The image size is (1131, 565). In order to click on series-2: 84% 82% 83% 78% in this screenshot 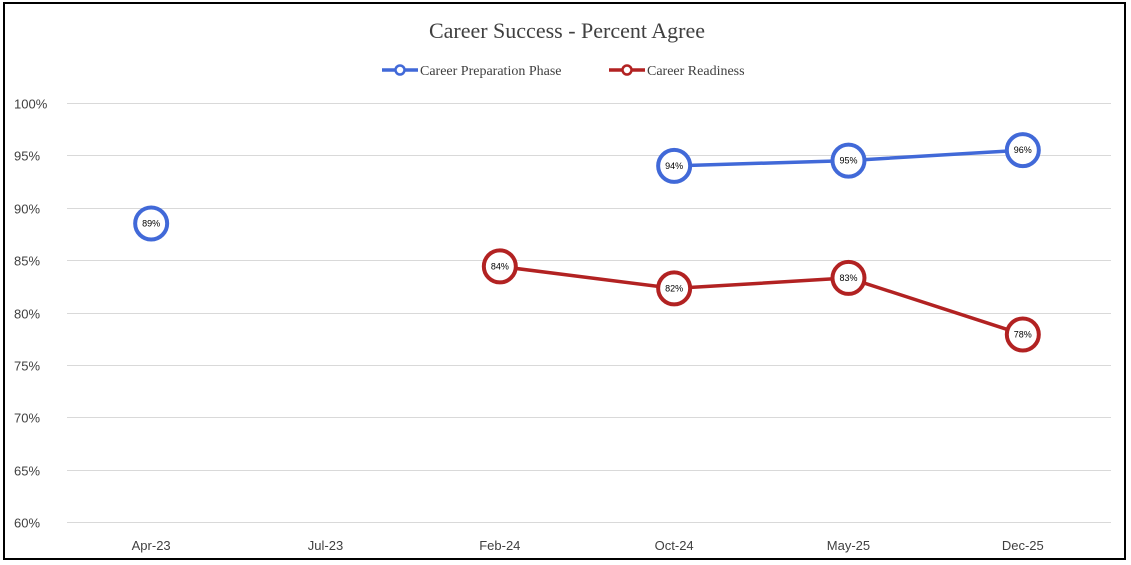, I will do `click(761, 300)`.